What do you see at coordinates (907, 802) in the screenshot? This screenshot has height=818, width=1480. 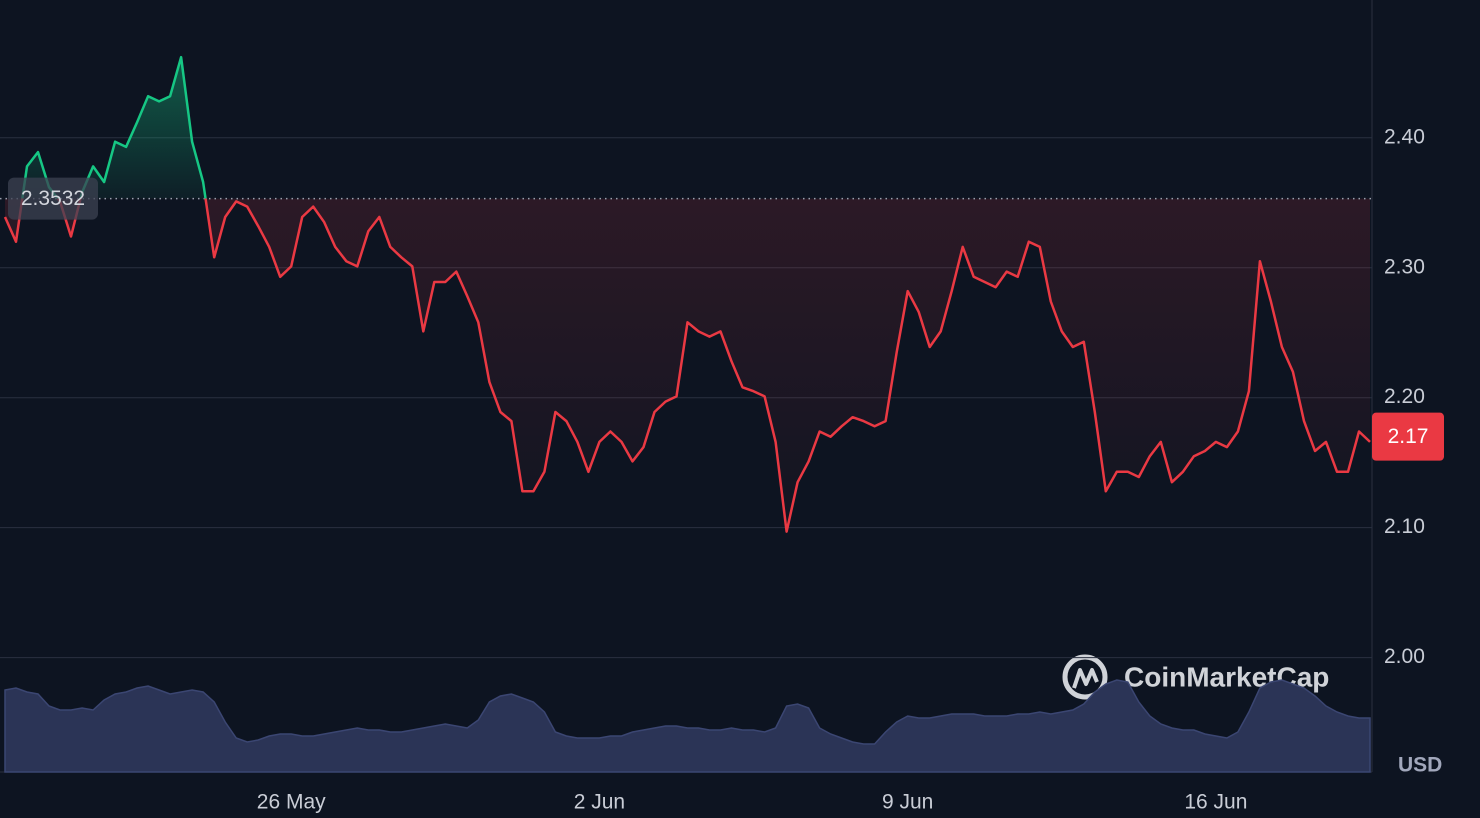 I see `x-tick-label: 9 Jun` at bounding box center [907, 802].